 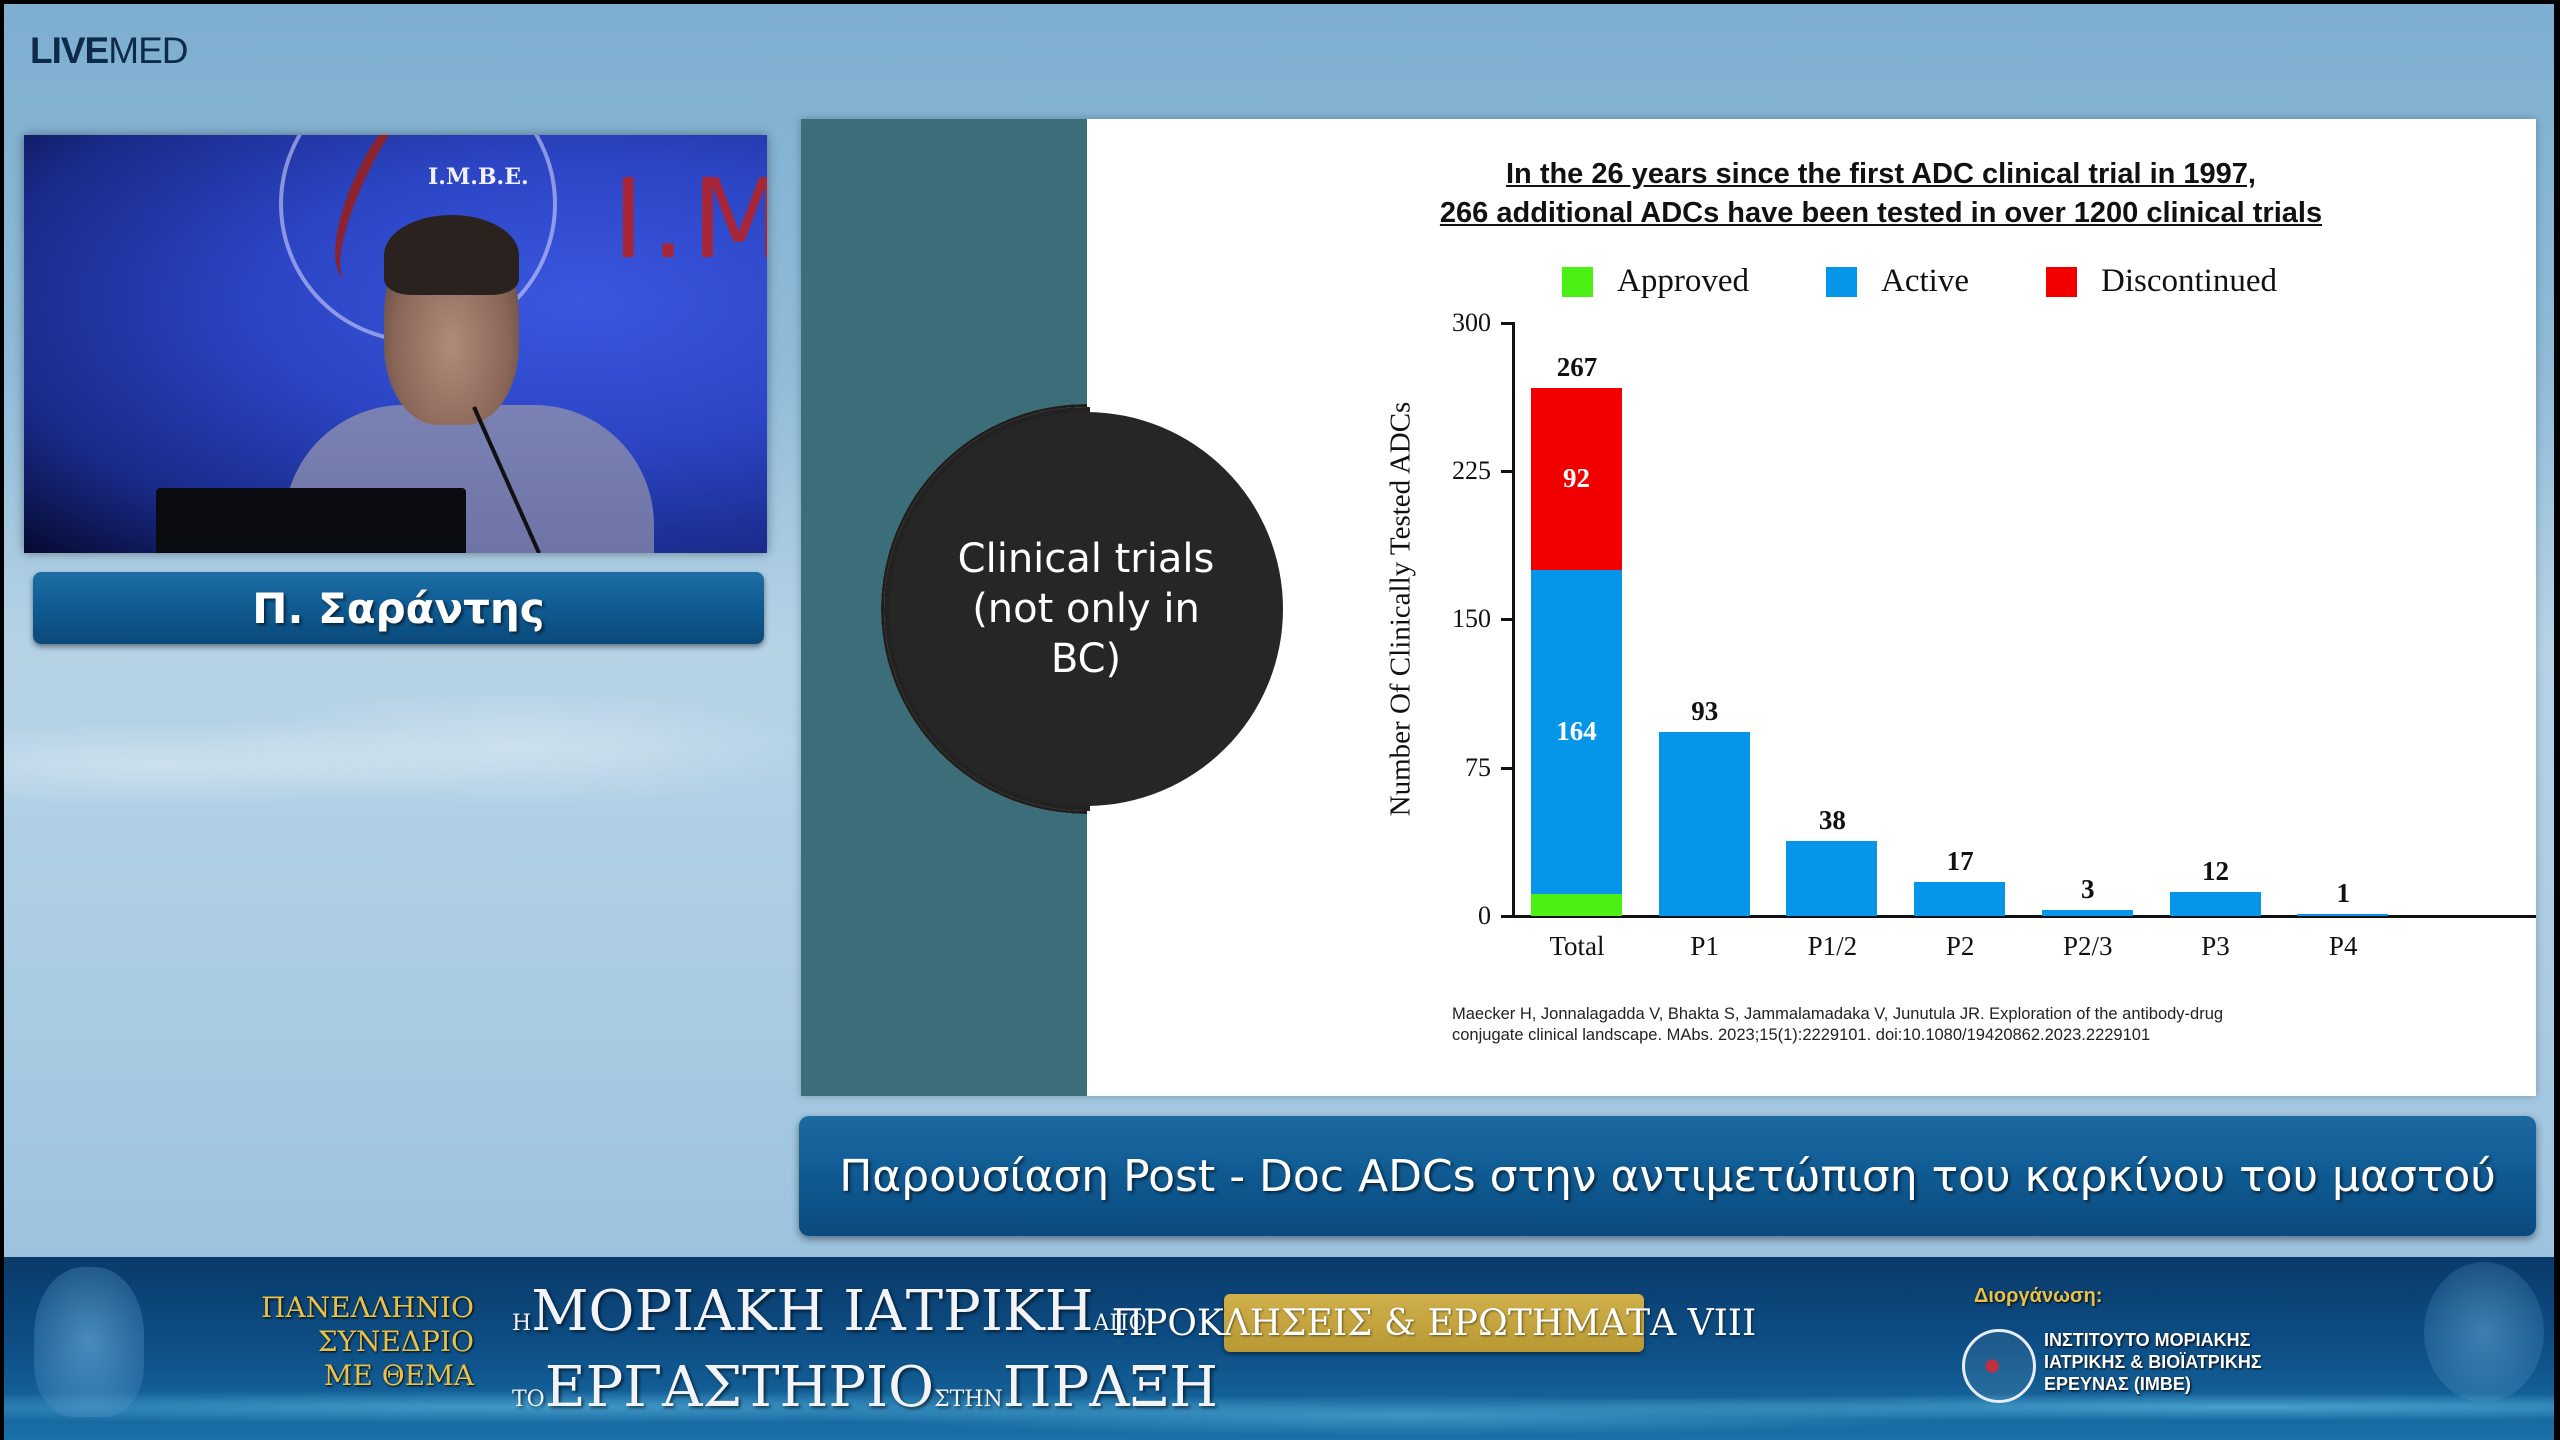 What do you see at coordinates (1999, 1366) in the screenshot?
I see `imbe-logo-icon` at bounding box center [1999, 1366].